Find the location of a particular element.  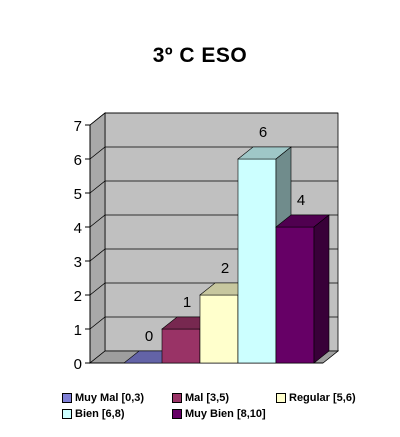

bar-side is located at coordinates (321, 289).